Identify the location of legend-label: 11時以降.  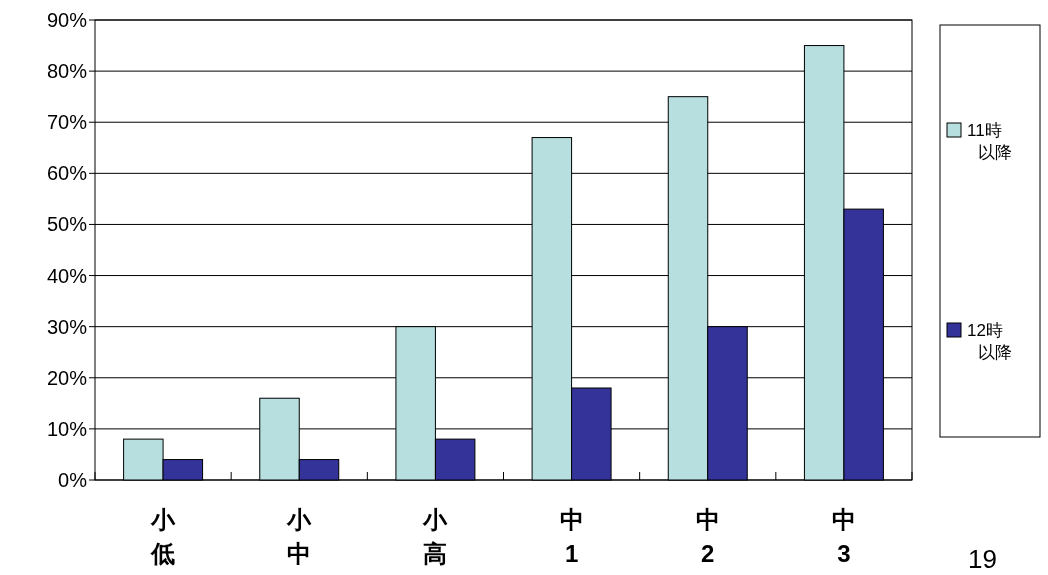
(989, 141).